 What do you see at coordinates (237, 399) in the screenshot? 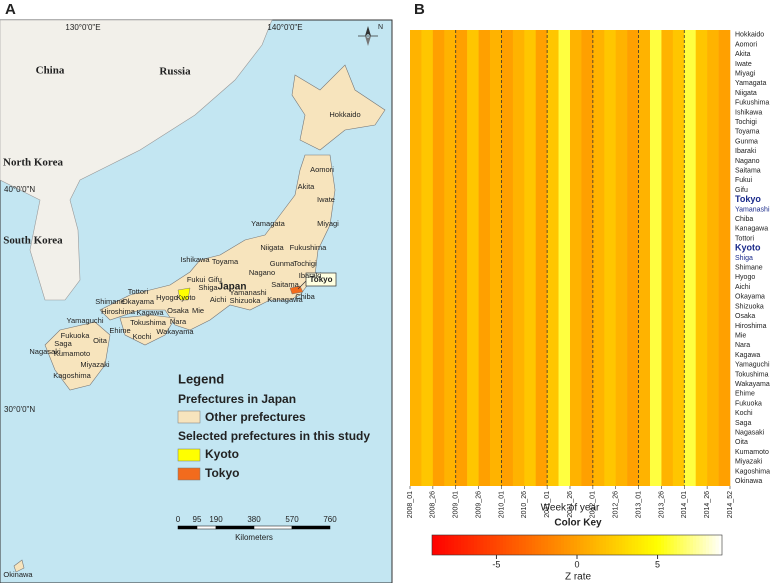
I see `legend-group: Prefectures in Japan` at bounding box center [237, 399].